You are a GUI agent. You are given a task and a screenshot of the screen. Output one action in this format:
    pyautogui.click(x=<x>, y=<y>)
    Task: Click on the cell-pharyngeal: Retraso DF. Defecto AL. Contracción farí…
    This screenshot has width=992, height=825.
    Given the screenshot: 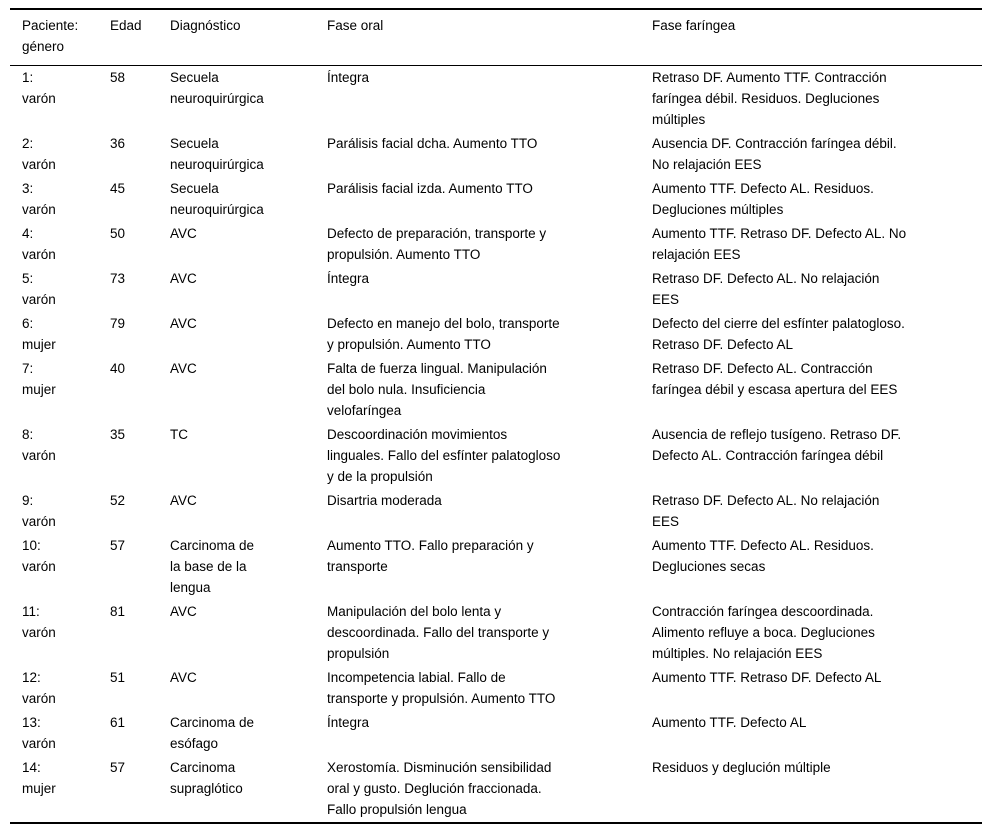 What is the action you would take?
    pyautogui.click(x=775, y=379)
    